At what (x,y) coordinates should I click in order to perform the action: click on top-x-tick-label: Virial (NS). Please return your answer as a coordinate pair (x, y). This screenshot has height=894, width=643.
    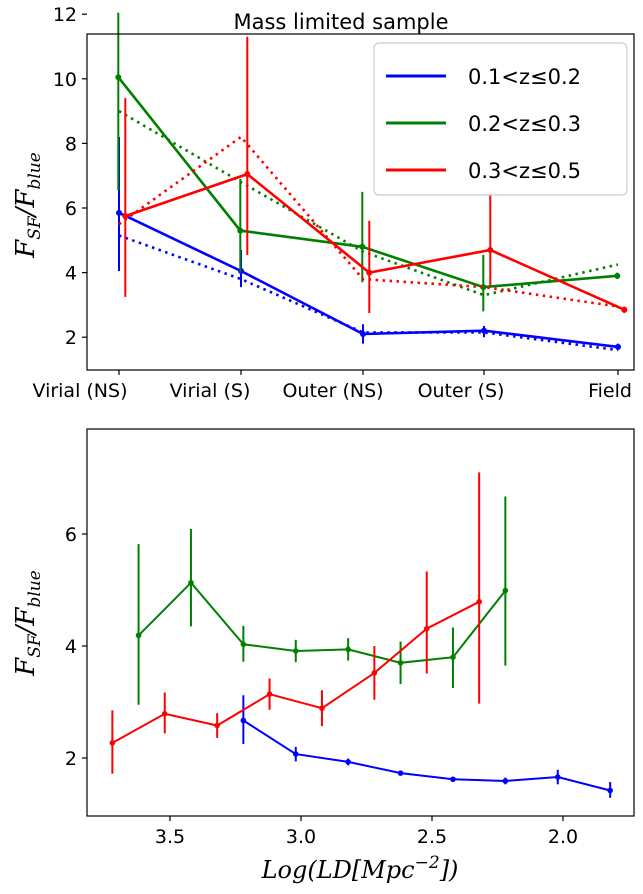
    Looking at the image, I should click on (79, 391).